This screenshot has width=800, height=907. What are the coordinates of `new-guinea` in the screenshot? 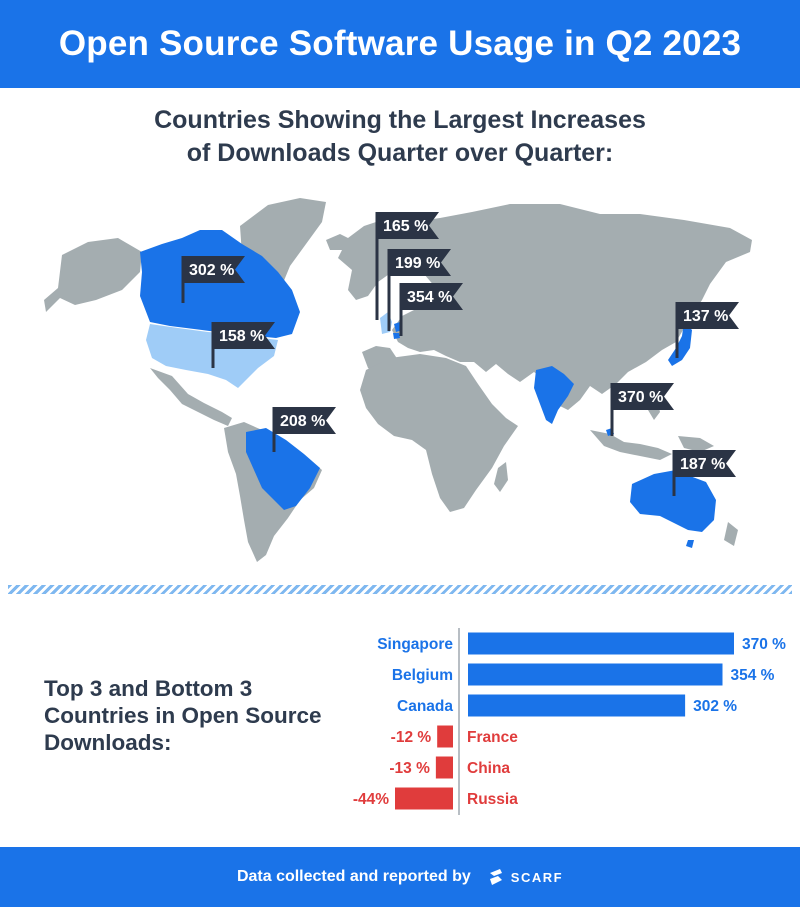 It's located at (696, 444).